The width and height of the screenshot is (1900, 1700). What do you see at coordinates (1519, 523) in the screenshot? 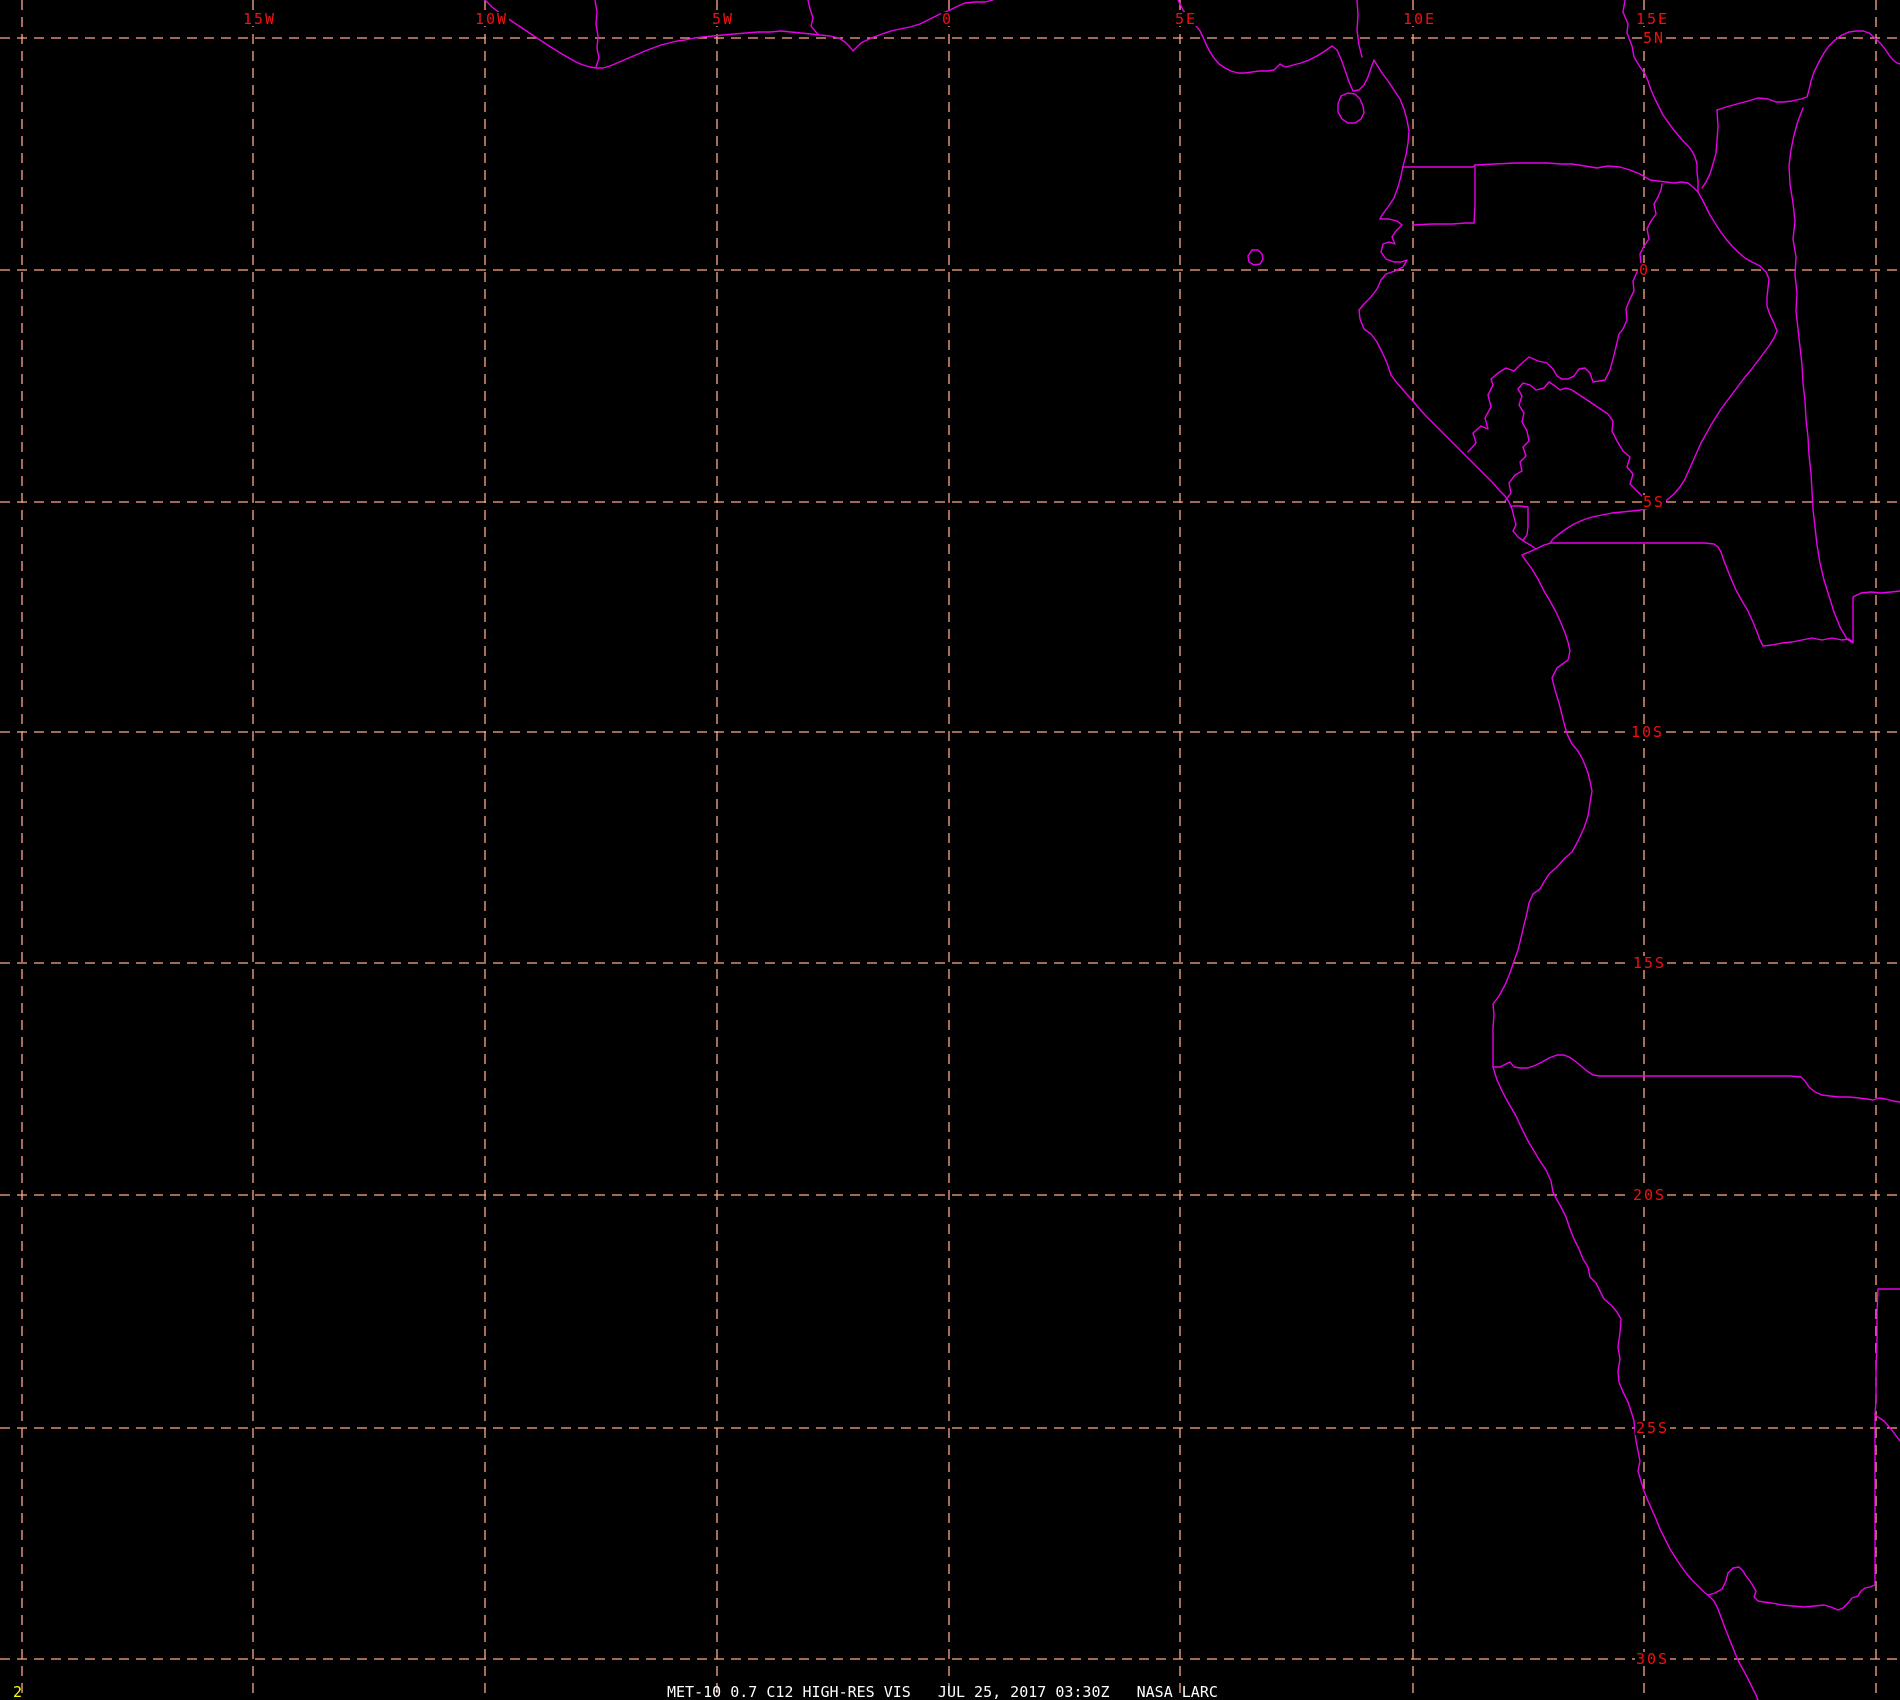
I see `map-border-cabinda` at bounding box center [1519, 523].